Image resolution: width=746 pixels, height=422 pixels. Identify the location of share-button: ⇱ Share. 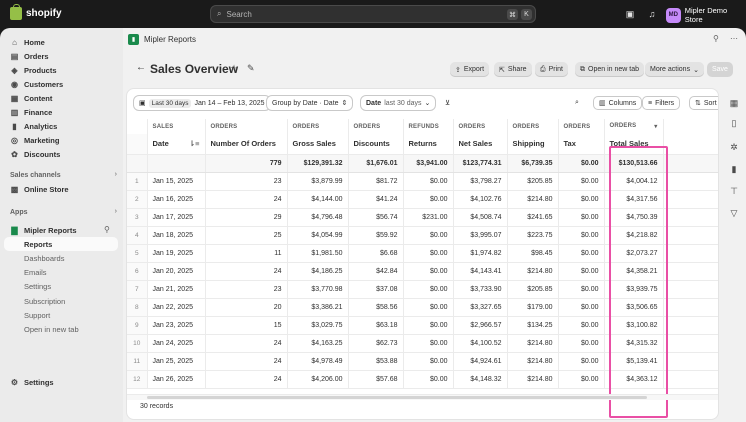
(513, 69).